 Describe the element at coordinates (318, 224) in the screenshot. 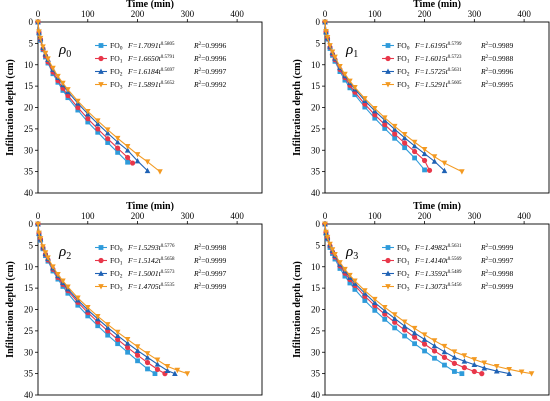

I see `y-tick-label: 0` at that location.